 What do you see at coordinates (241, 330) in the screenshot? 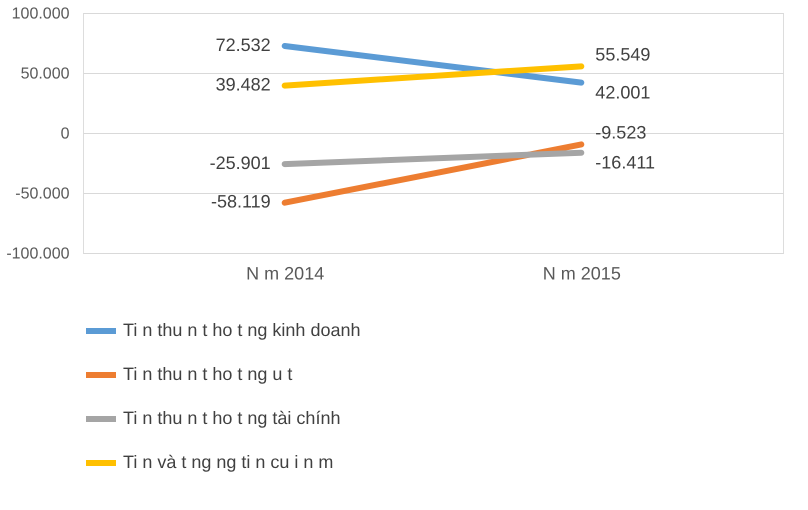
I see `legend-label: Ti n thu n t ho t ng kinh doanh` at bounding box center [241, 330].